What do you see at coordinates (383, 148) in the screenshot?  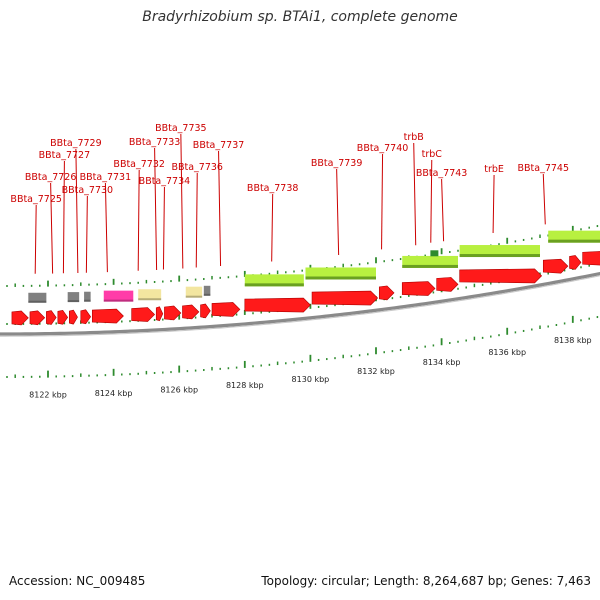 I see `gene-label: BBta_7740` at bounding box center [383, 148].